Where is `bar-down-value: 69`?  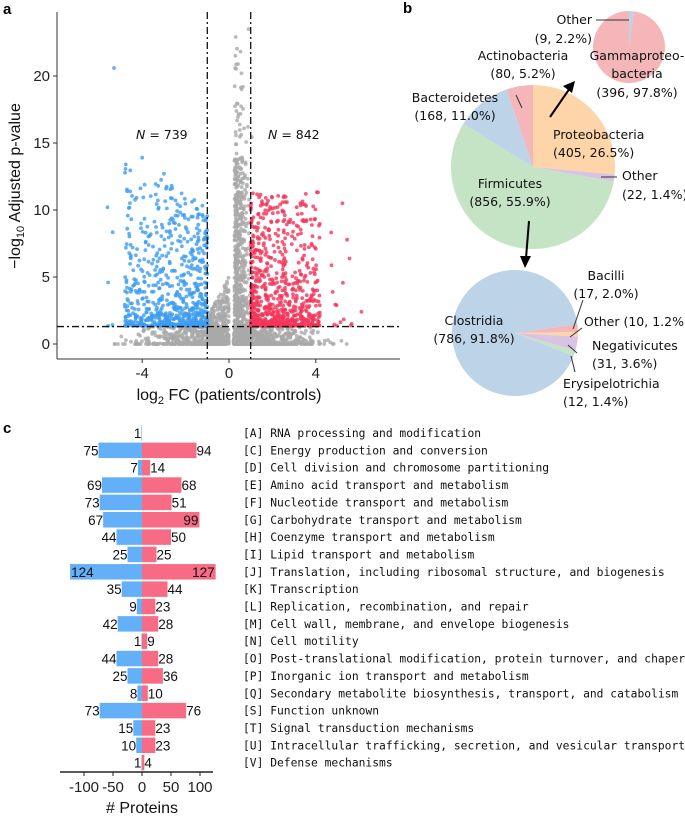
bar-down-value: 69 is located at coordinates (94, 485).